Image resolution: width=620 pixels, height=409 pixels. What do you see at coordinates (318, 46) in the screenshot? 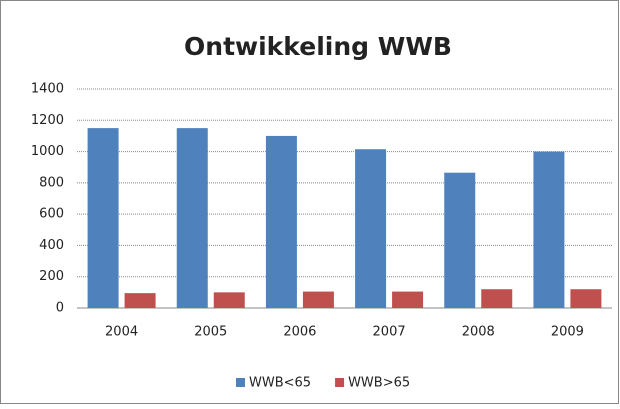
I see `chart-title: Ontwikkeling WWB` at bounding box center [318, 46].